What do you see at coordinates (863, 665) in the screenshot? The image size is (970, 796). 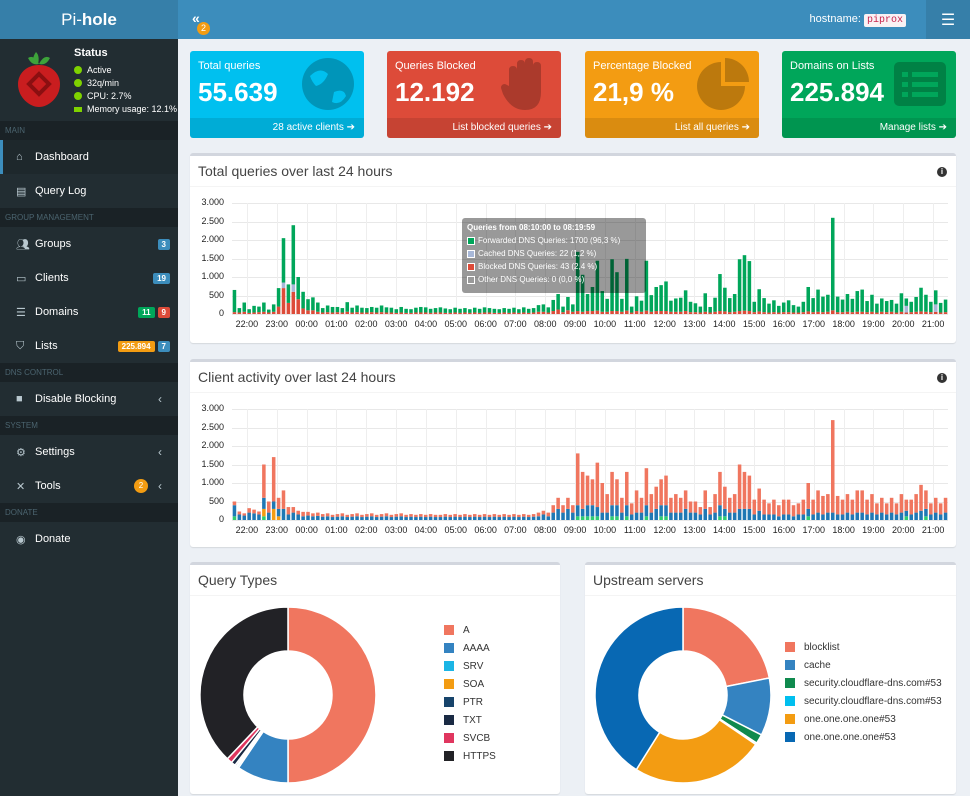 I see `legend-item: cache` at bounding box center [863, 665].